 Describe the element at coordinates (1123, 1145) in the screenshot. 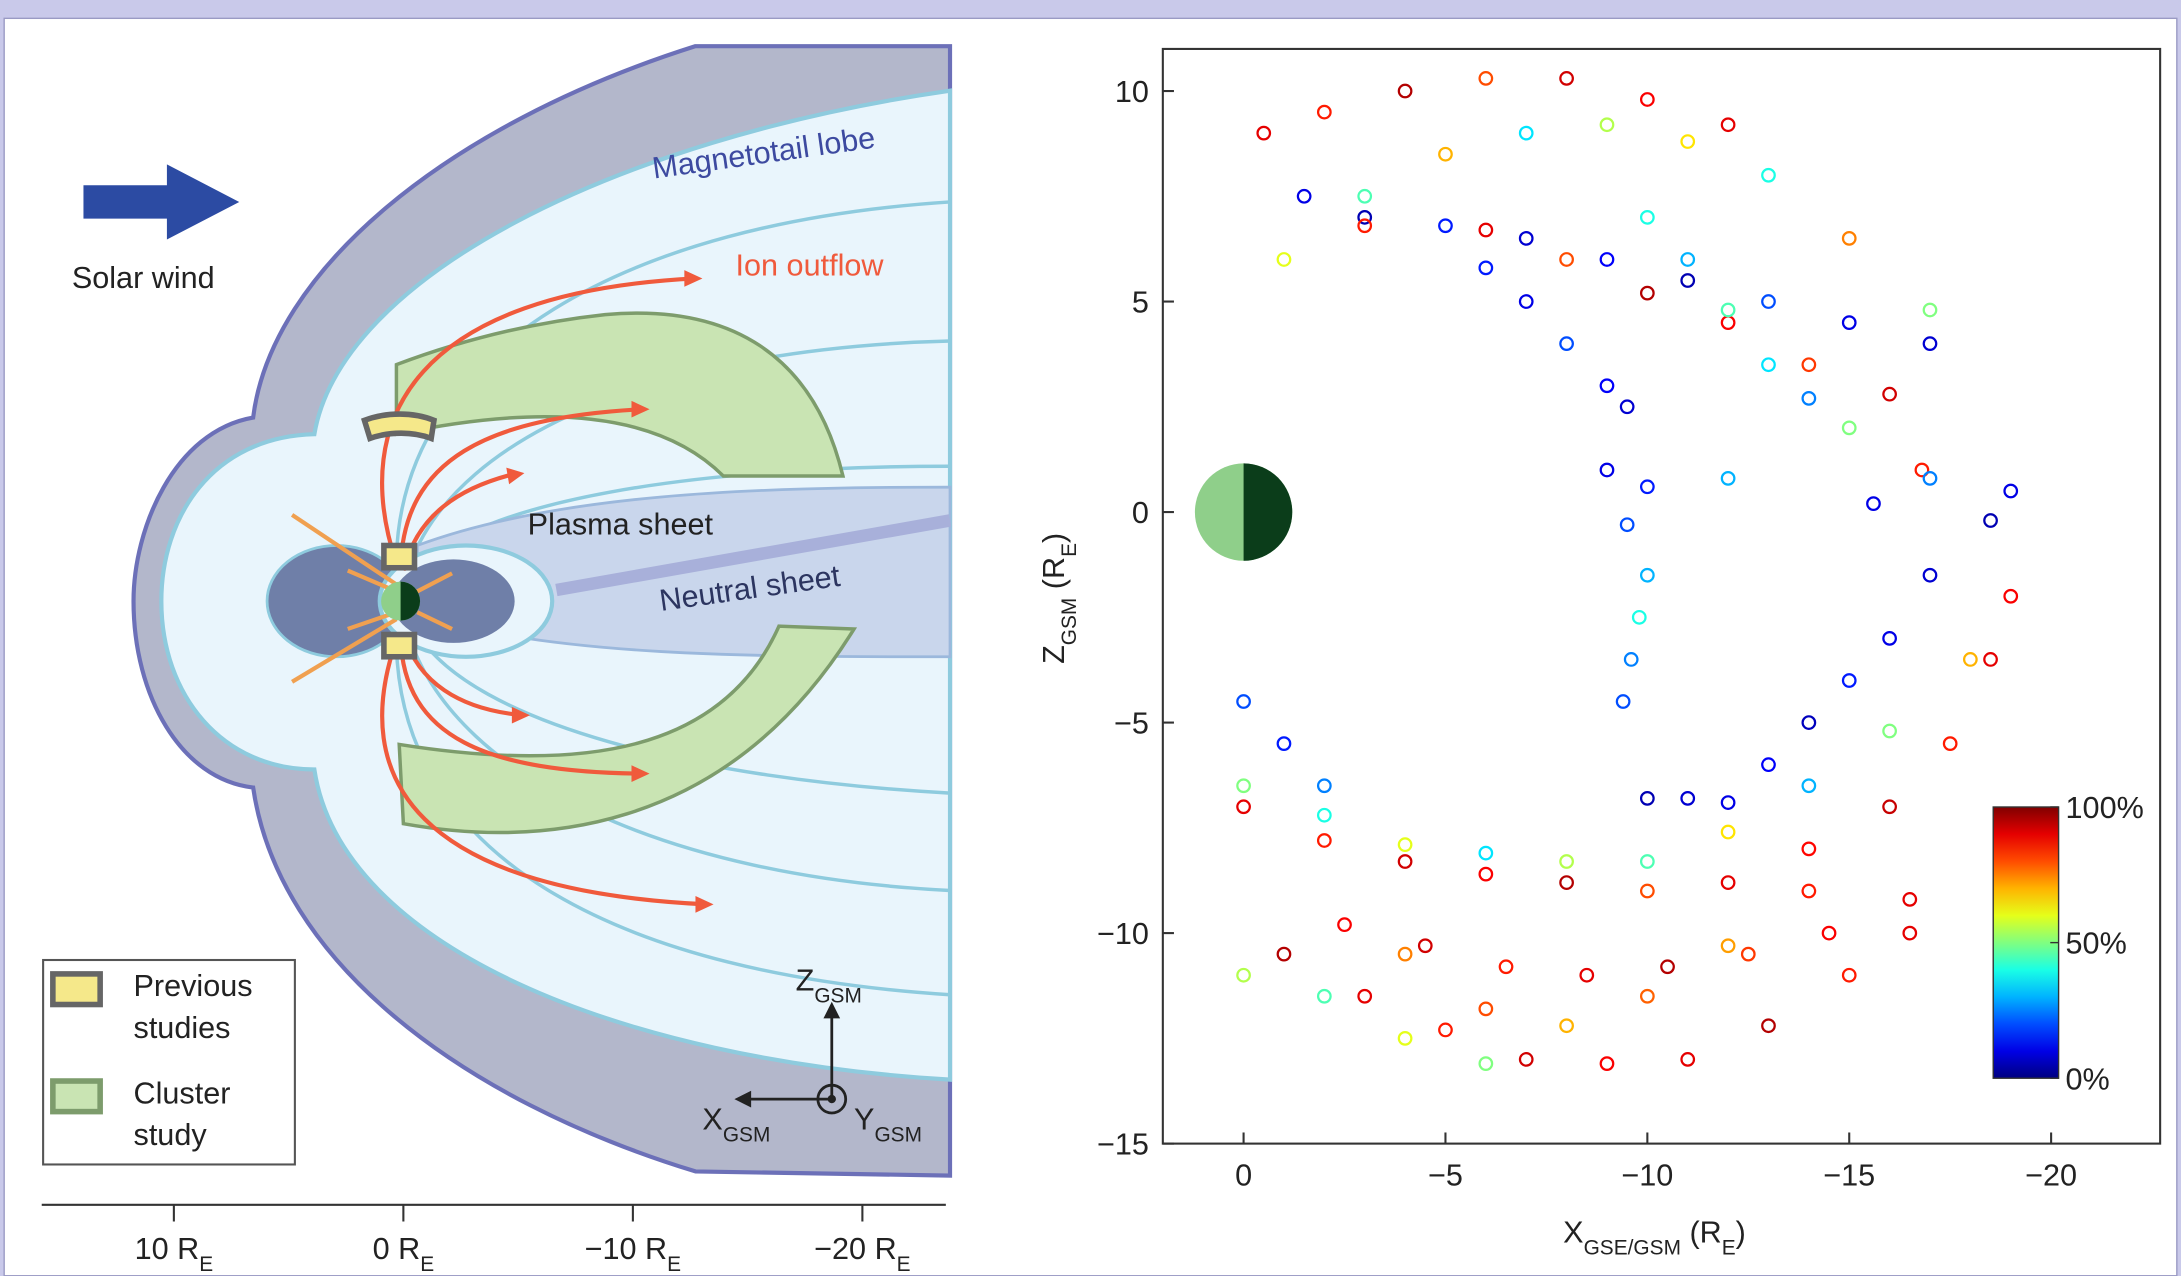

I see `y-tick-label: −15` at that location.